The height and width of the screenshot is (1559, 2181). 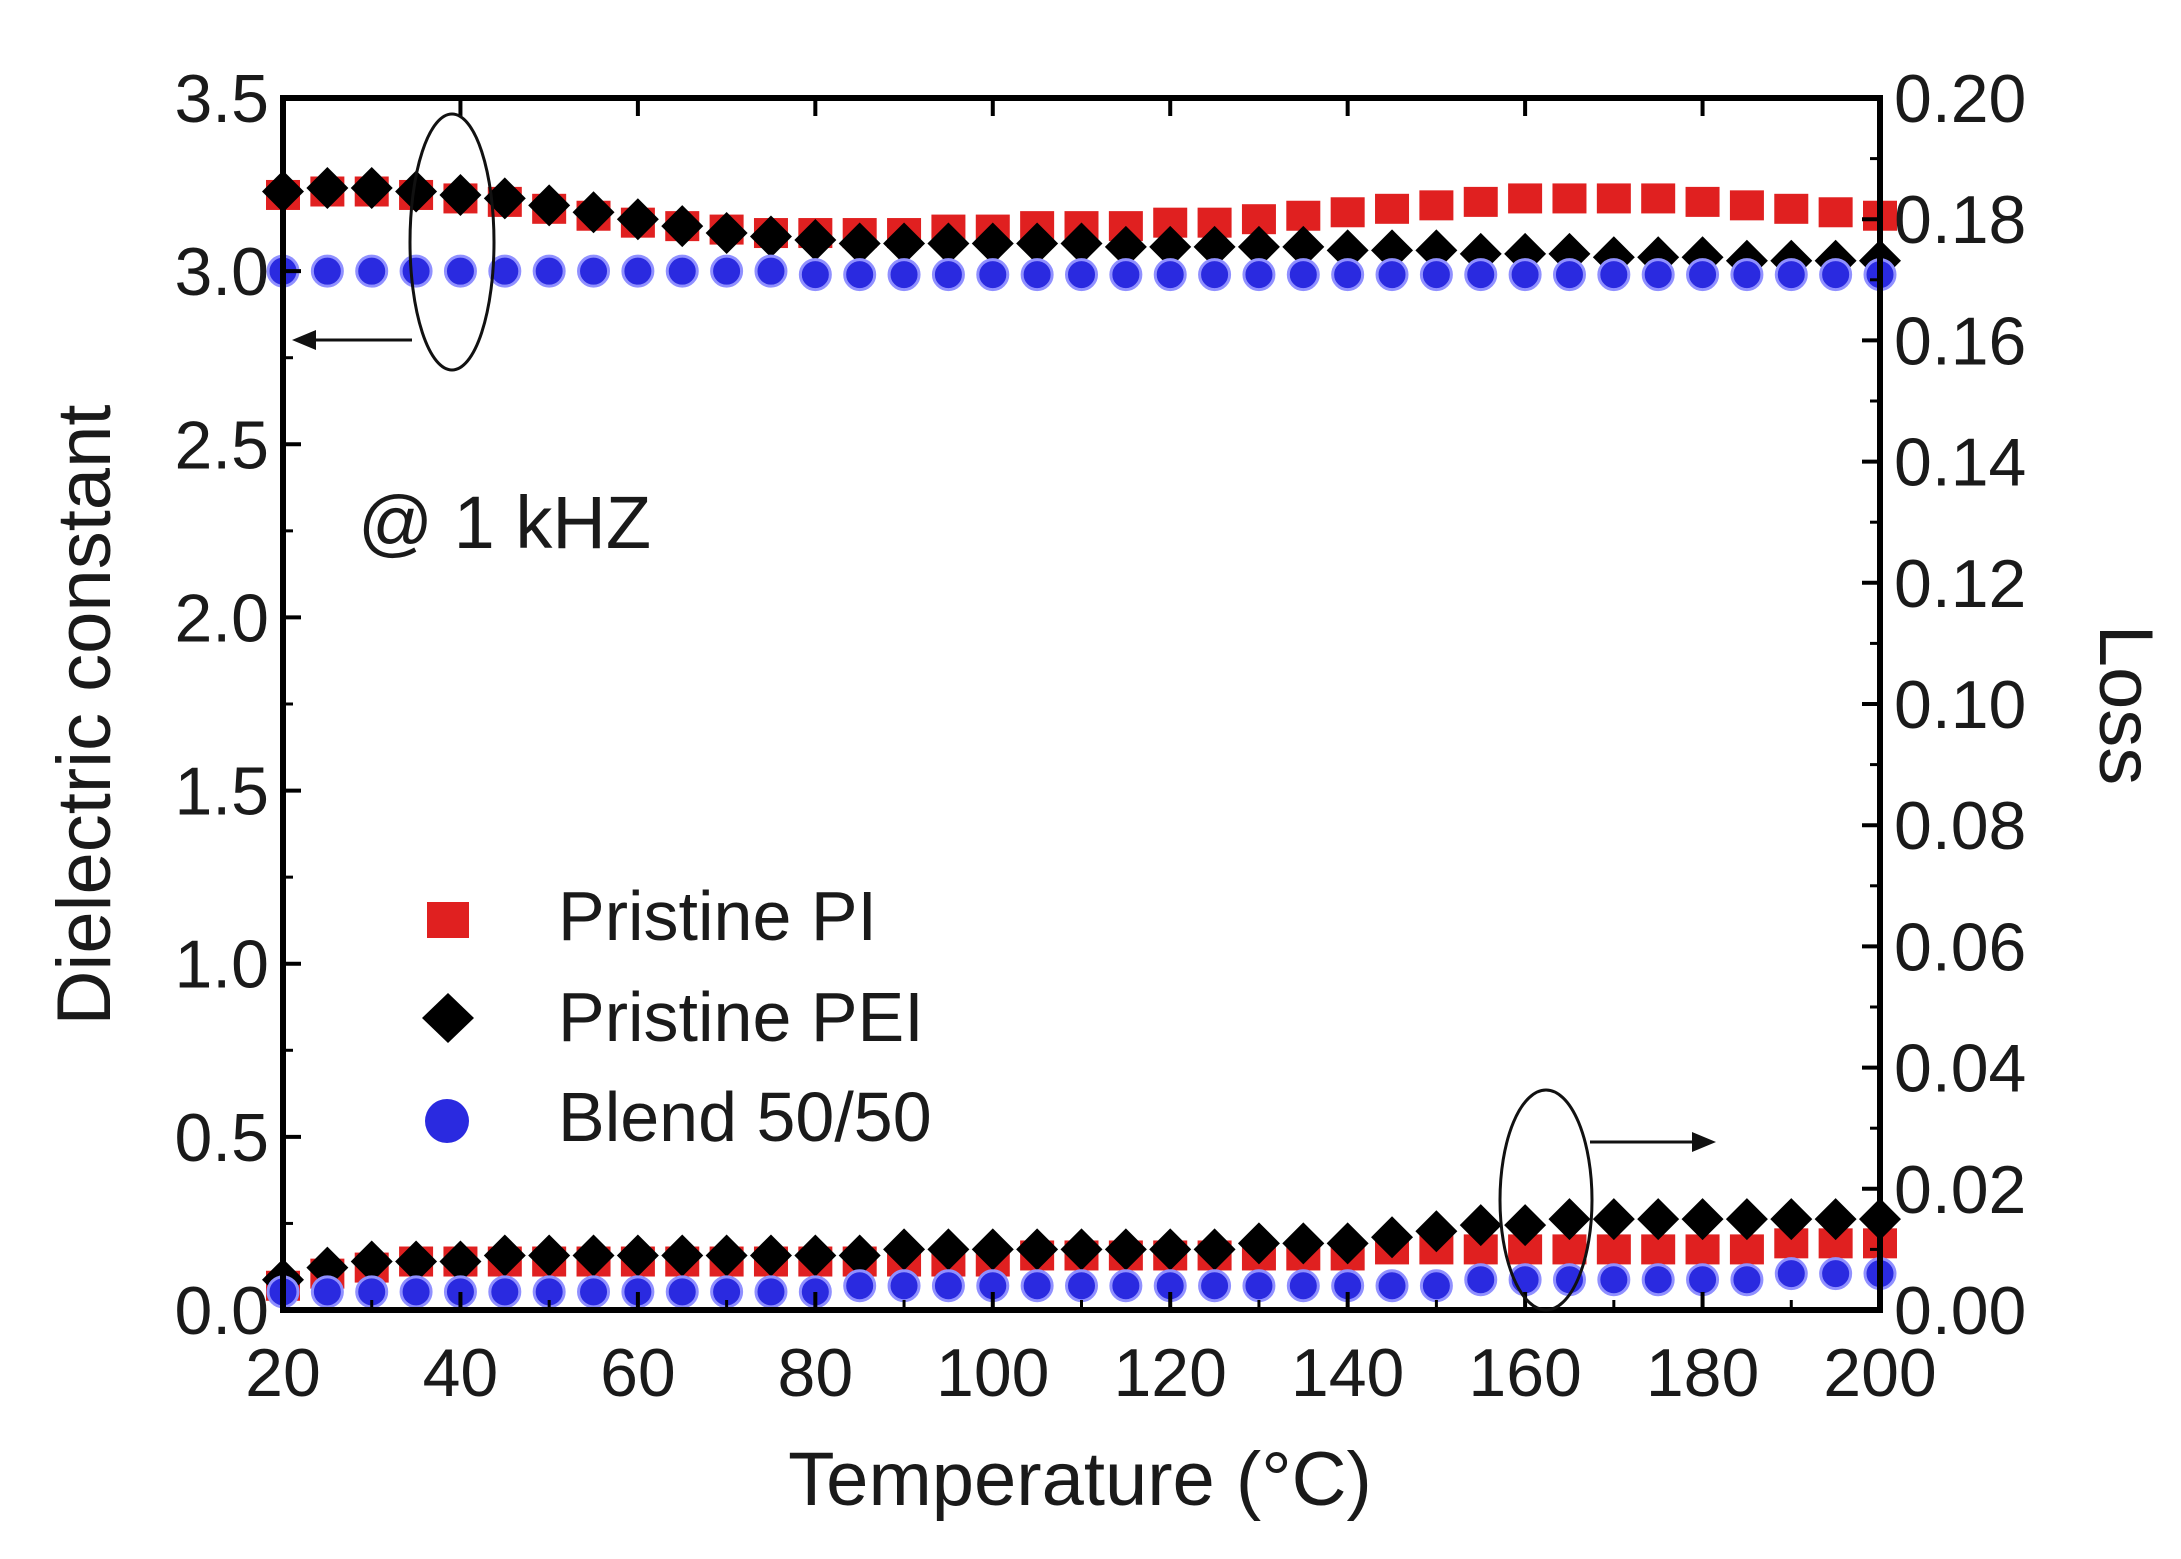 What do you see at coordinates (1879, 1373) in the screenshot?
I see `x-tick-label: 200` at bounding box center [1879, 1373].